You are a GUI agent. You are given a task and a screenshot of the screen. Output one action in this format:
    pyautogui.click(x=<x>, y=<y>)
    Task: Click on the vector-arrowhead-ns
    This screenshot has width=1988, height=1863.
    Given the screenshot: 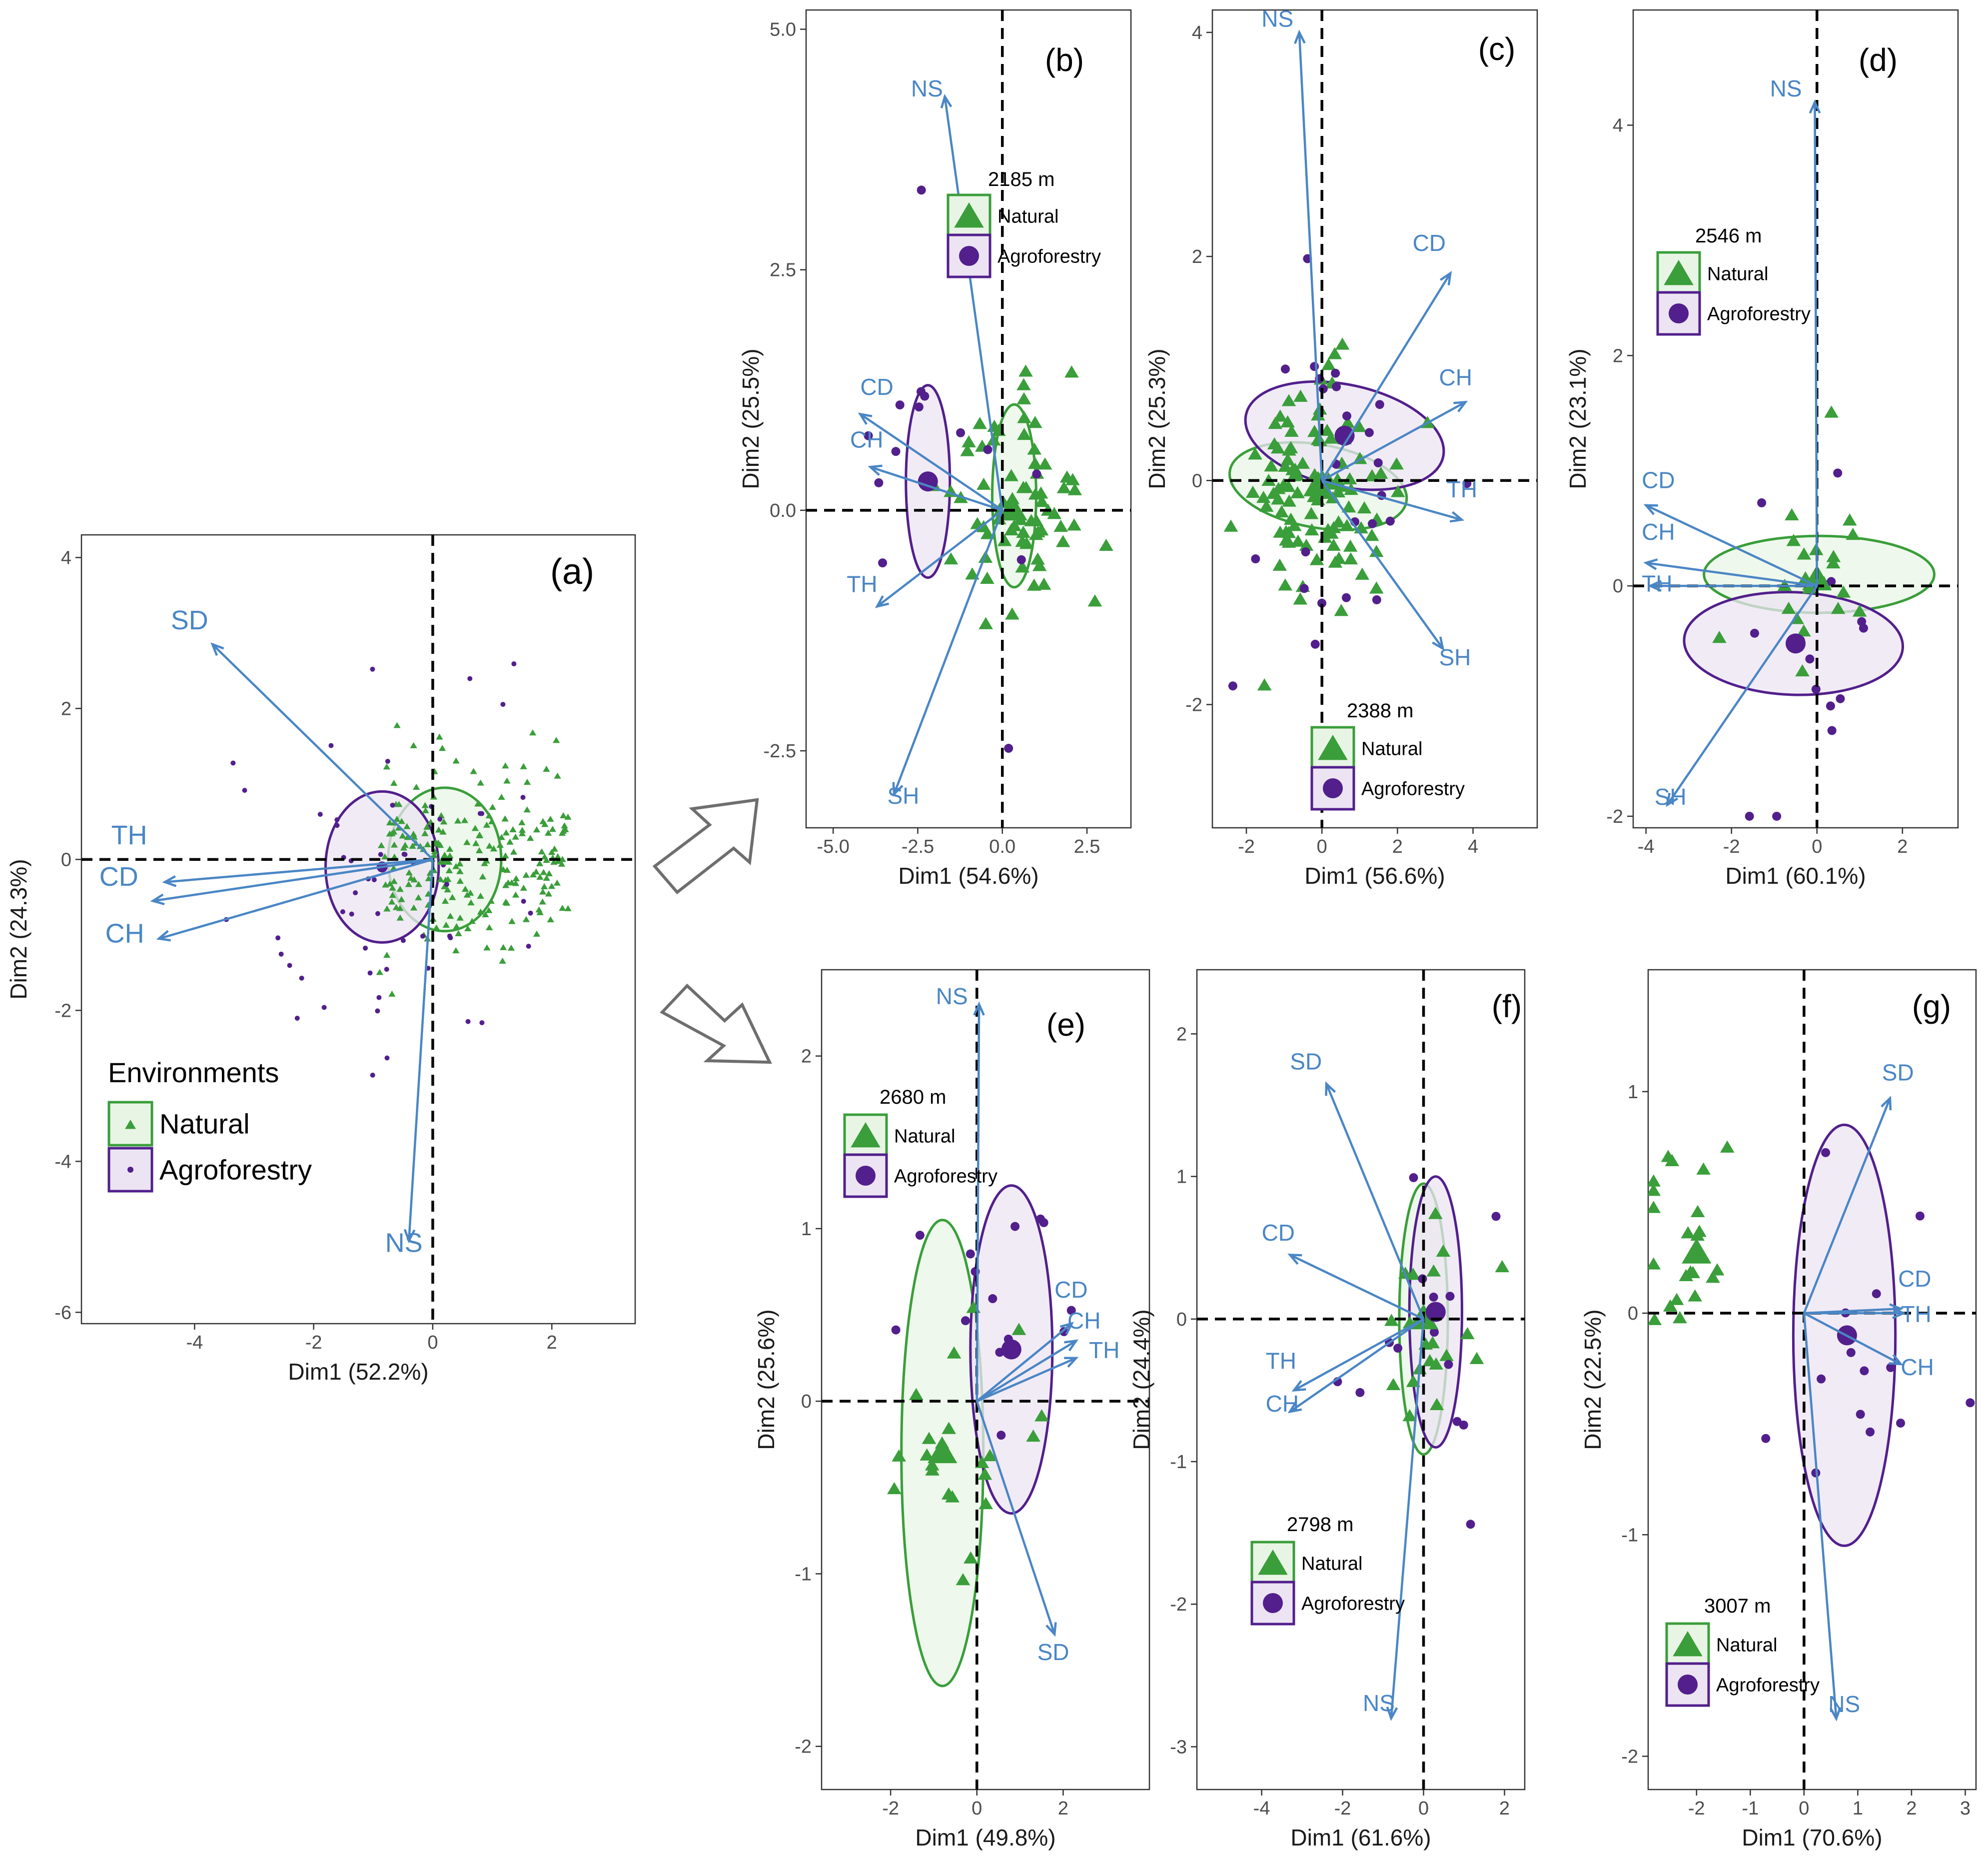 What is the action you would take?
    pyautogui.click(x=979, y=1008)
    